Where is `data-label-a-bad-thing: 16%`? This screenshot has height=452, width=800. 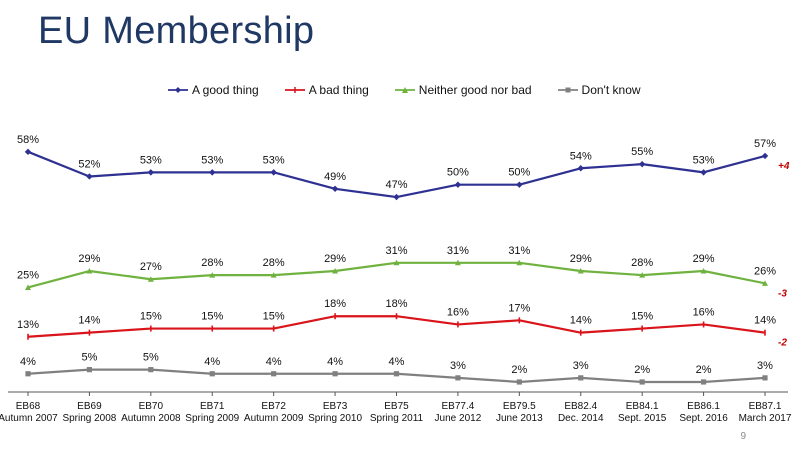
data-label-a-bad-thing: 16% is located at coordinates (704, 312).